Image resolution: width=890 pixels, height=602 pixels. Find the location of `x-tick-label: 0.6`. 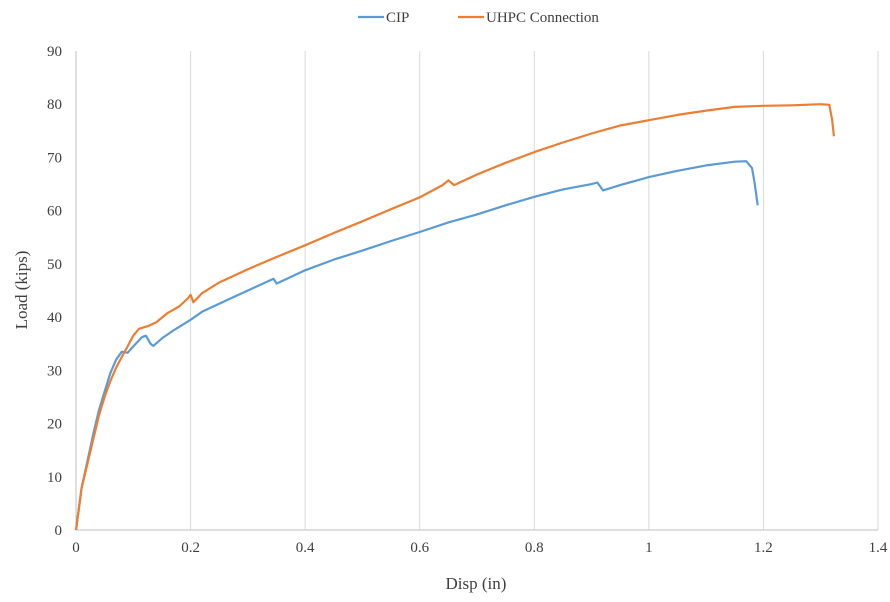

x-tick-label: 0.6 is located at coordinates (419, 548).